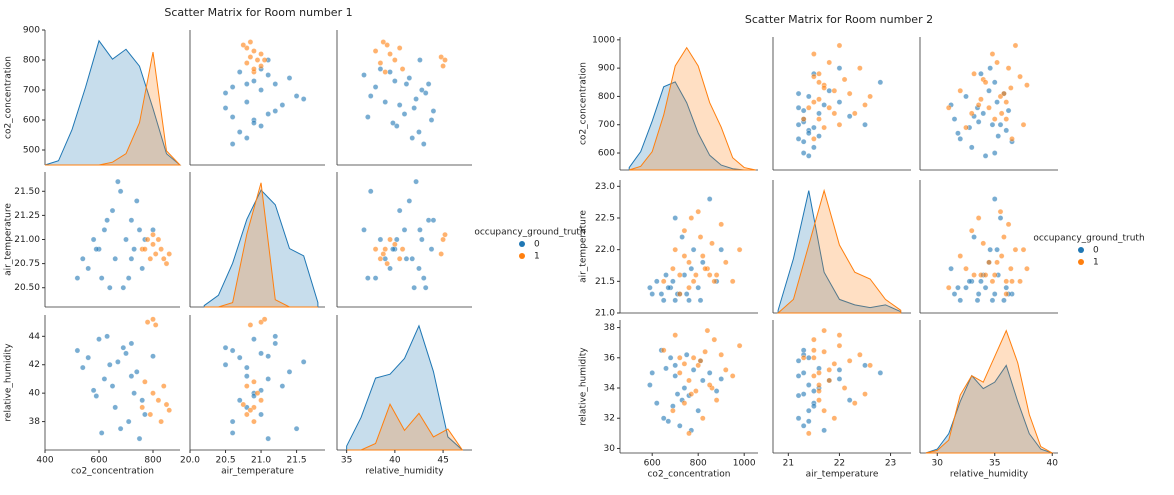 The image size is (1174, 495). I want to click on x-tick-label: 600, so click(652, 464).